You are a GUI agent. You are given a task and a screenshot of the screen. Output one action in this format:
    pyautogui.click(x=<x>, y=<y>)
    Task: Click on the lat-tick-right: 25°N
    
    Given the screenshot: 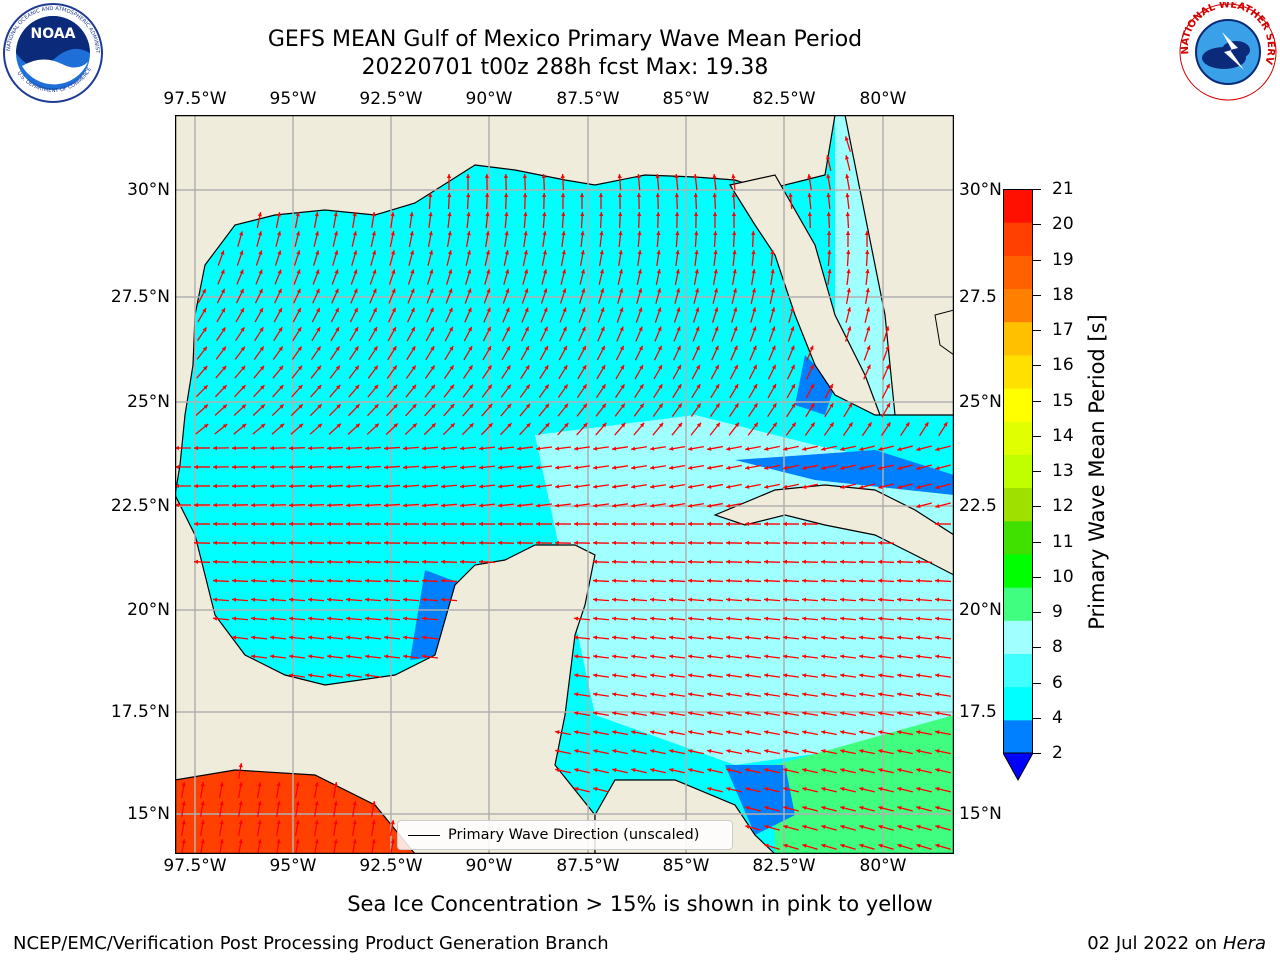 What is the action you would take?
    pyautogui.click(x=980, y=402)
    